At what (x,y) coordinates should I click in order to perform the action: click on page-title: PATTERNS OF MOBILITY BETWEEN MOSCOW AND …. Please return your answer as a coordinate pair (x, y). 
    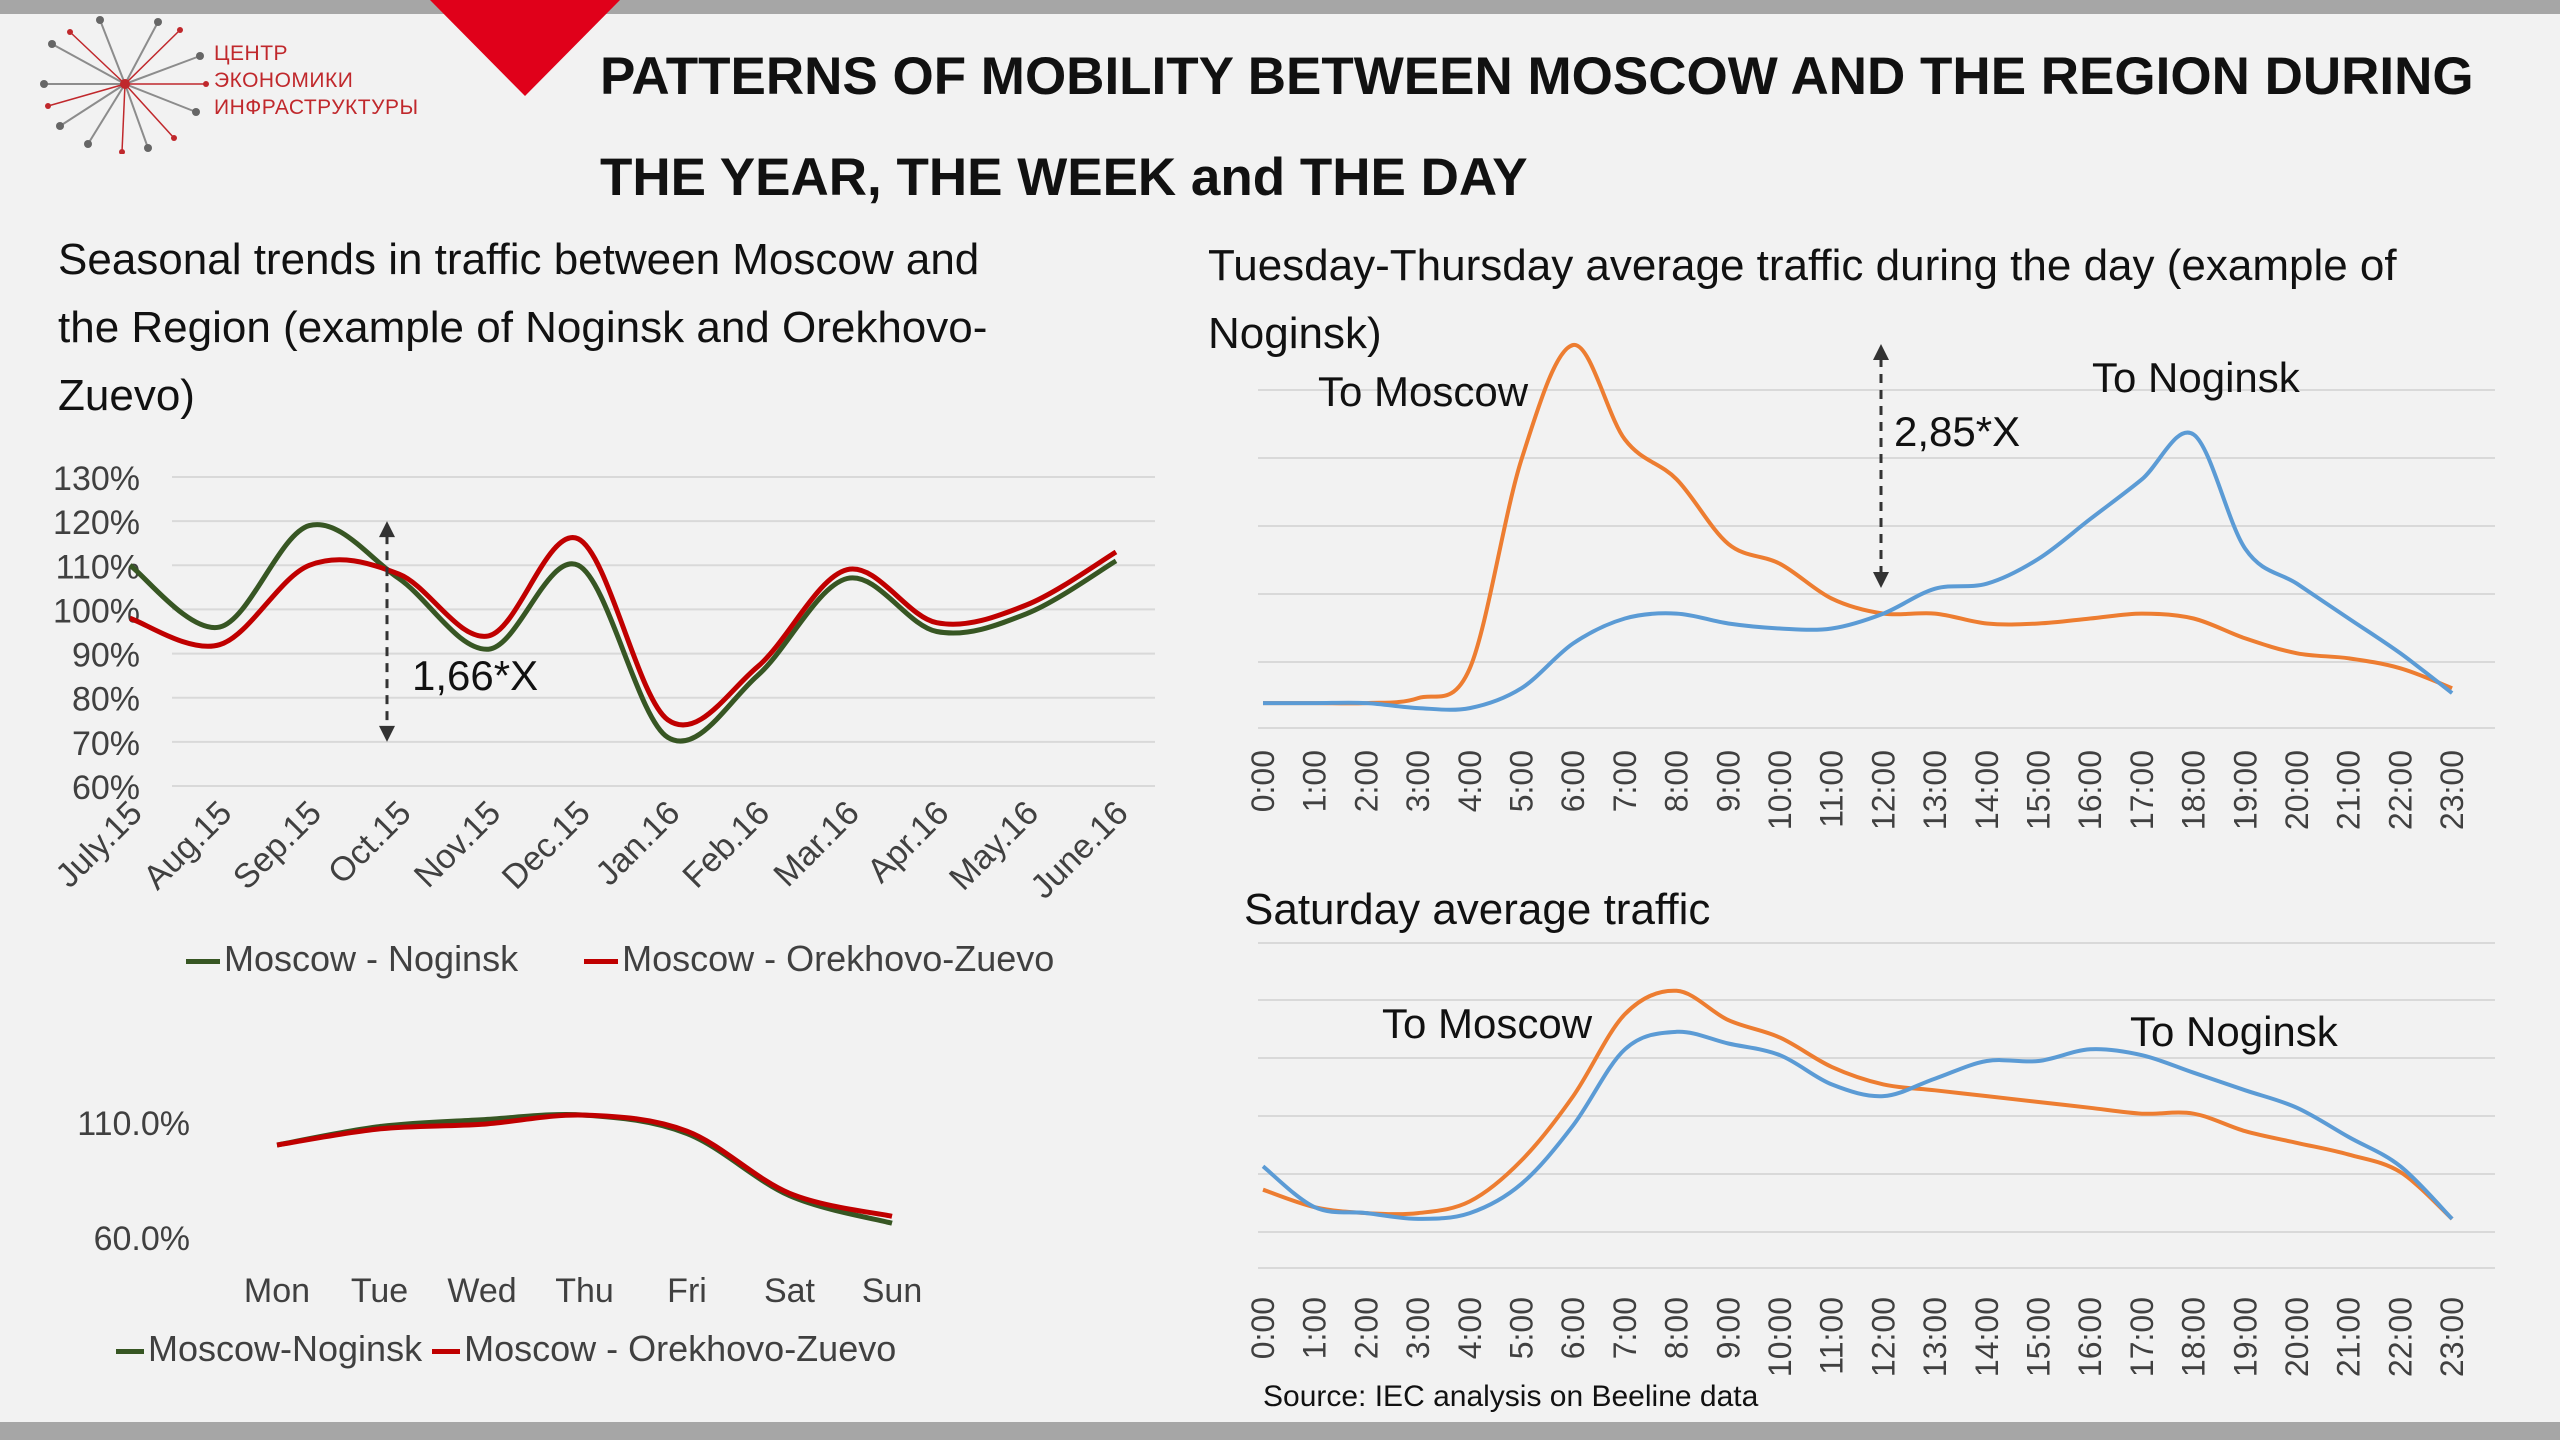
    Looking at the image, I should click on (1537, 127).